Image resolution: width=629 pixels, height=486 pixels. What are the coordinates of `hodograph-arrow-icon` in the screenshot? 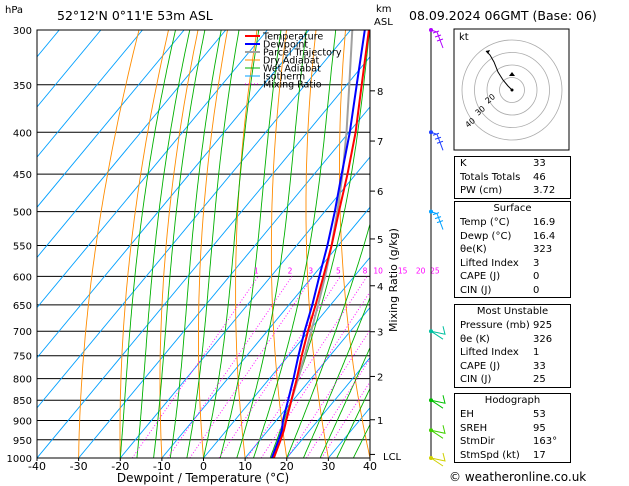 It's located at (488, 52).